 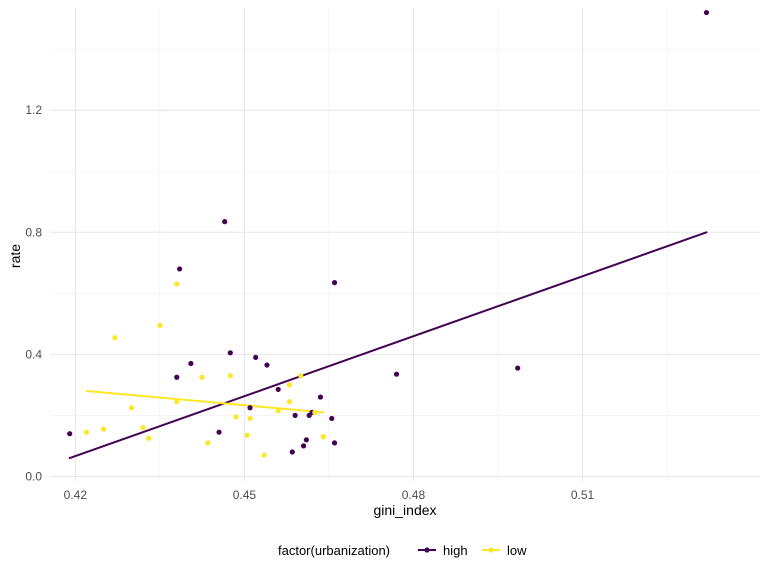 I want to click on y-axis-ticks: 0.0 0.4 0.8 1.2, so click(x=33, y=293).